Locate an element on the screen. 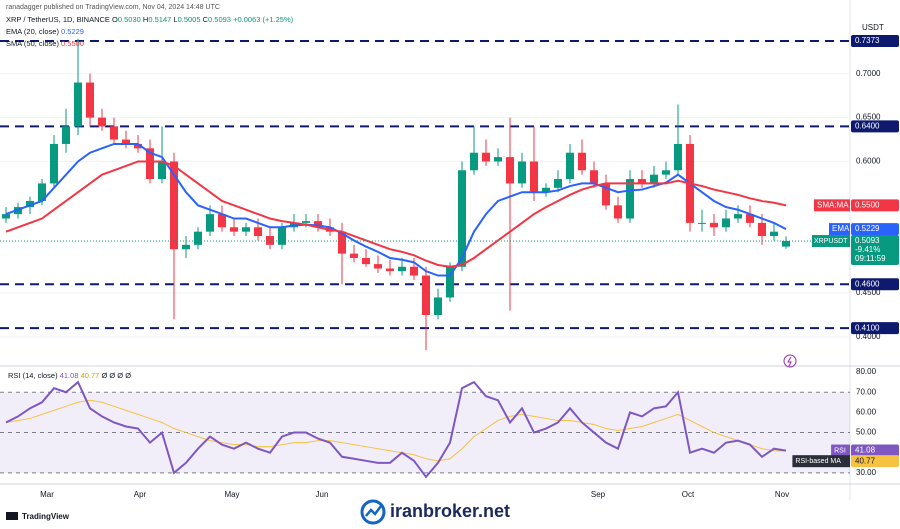 This screenshot has width=900, height=529. watermark-logo is located at coordinates (373, 512).